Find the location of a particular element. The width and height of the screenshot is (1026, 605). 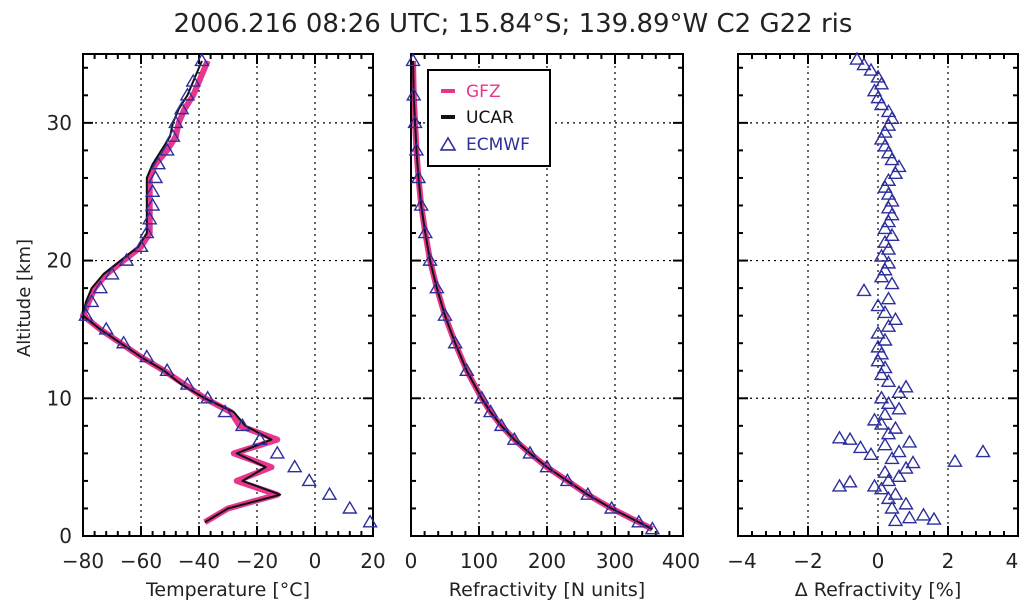

x-tick-label: 4 is located at coordinates (1012, 561).